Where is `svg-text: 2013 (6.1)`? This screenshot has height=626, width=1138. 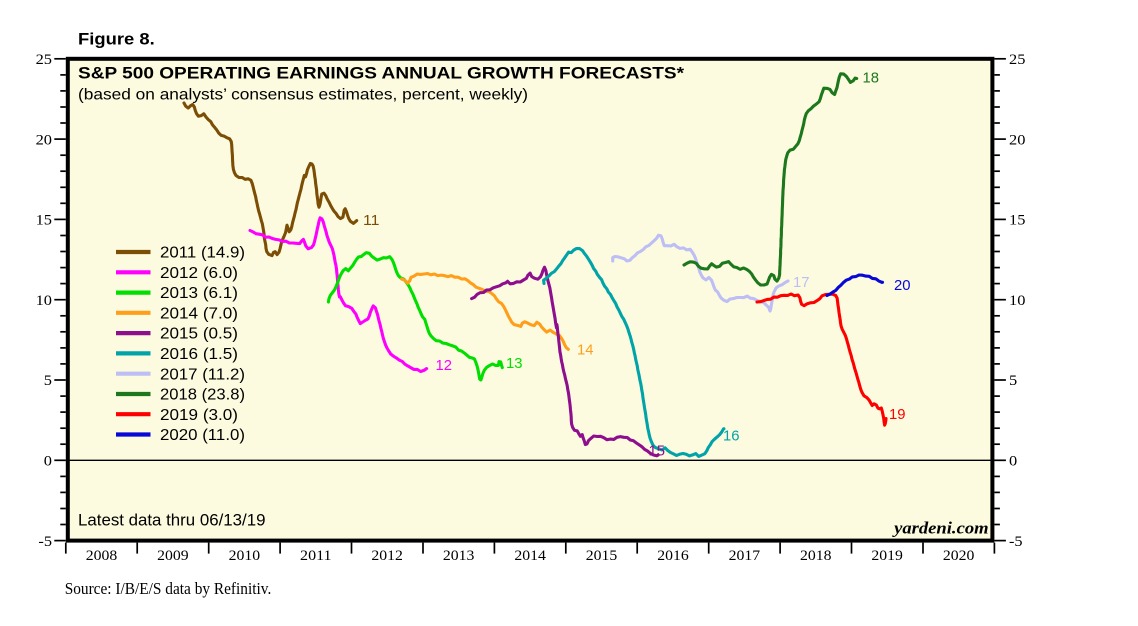 svg-text: 2013 (6.1) is located at coordinates (199, 293).